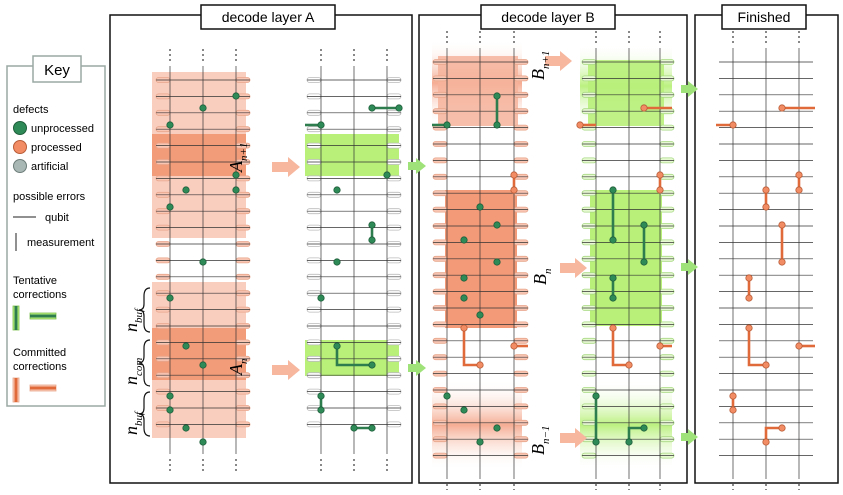 The image size is (843, 495). Describe the element at coordinates (56, 148) in the screenshot. I see `key-processed: processed` at that location.